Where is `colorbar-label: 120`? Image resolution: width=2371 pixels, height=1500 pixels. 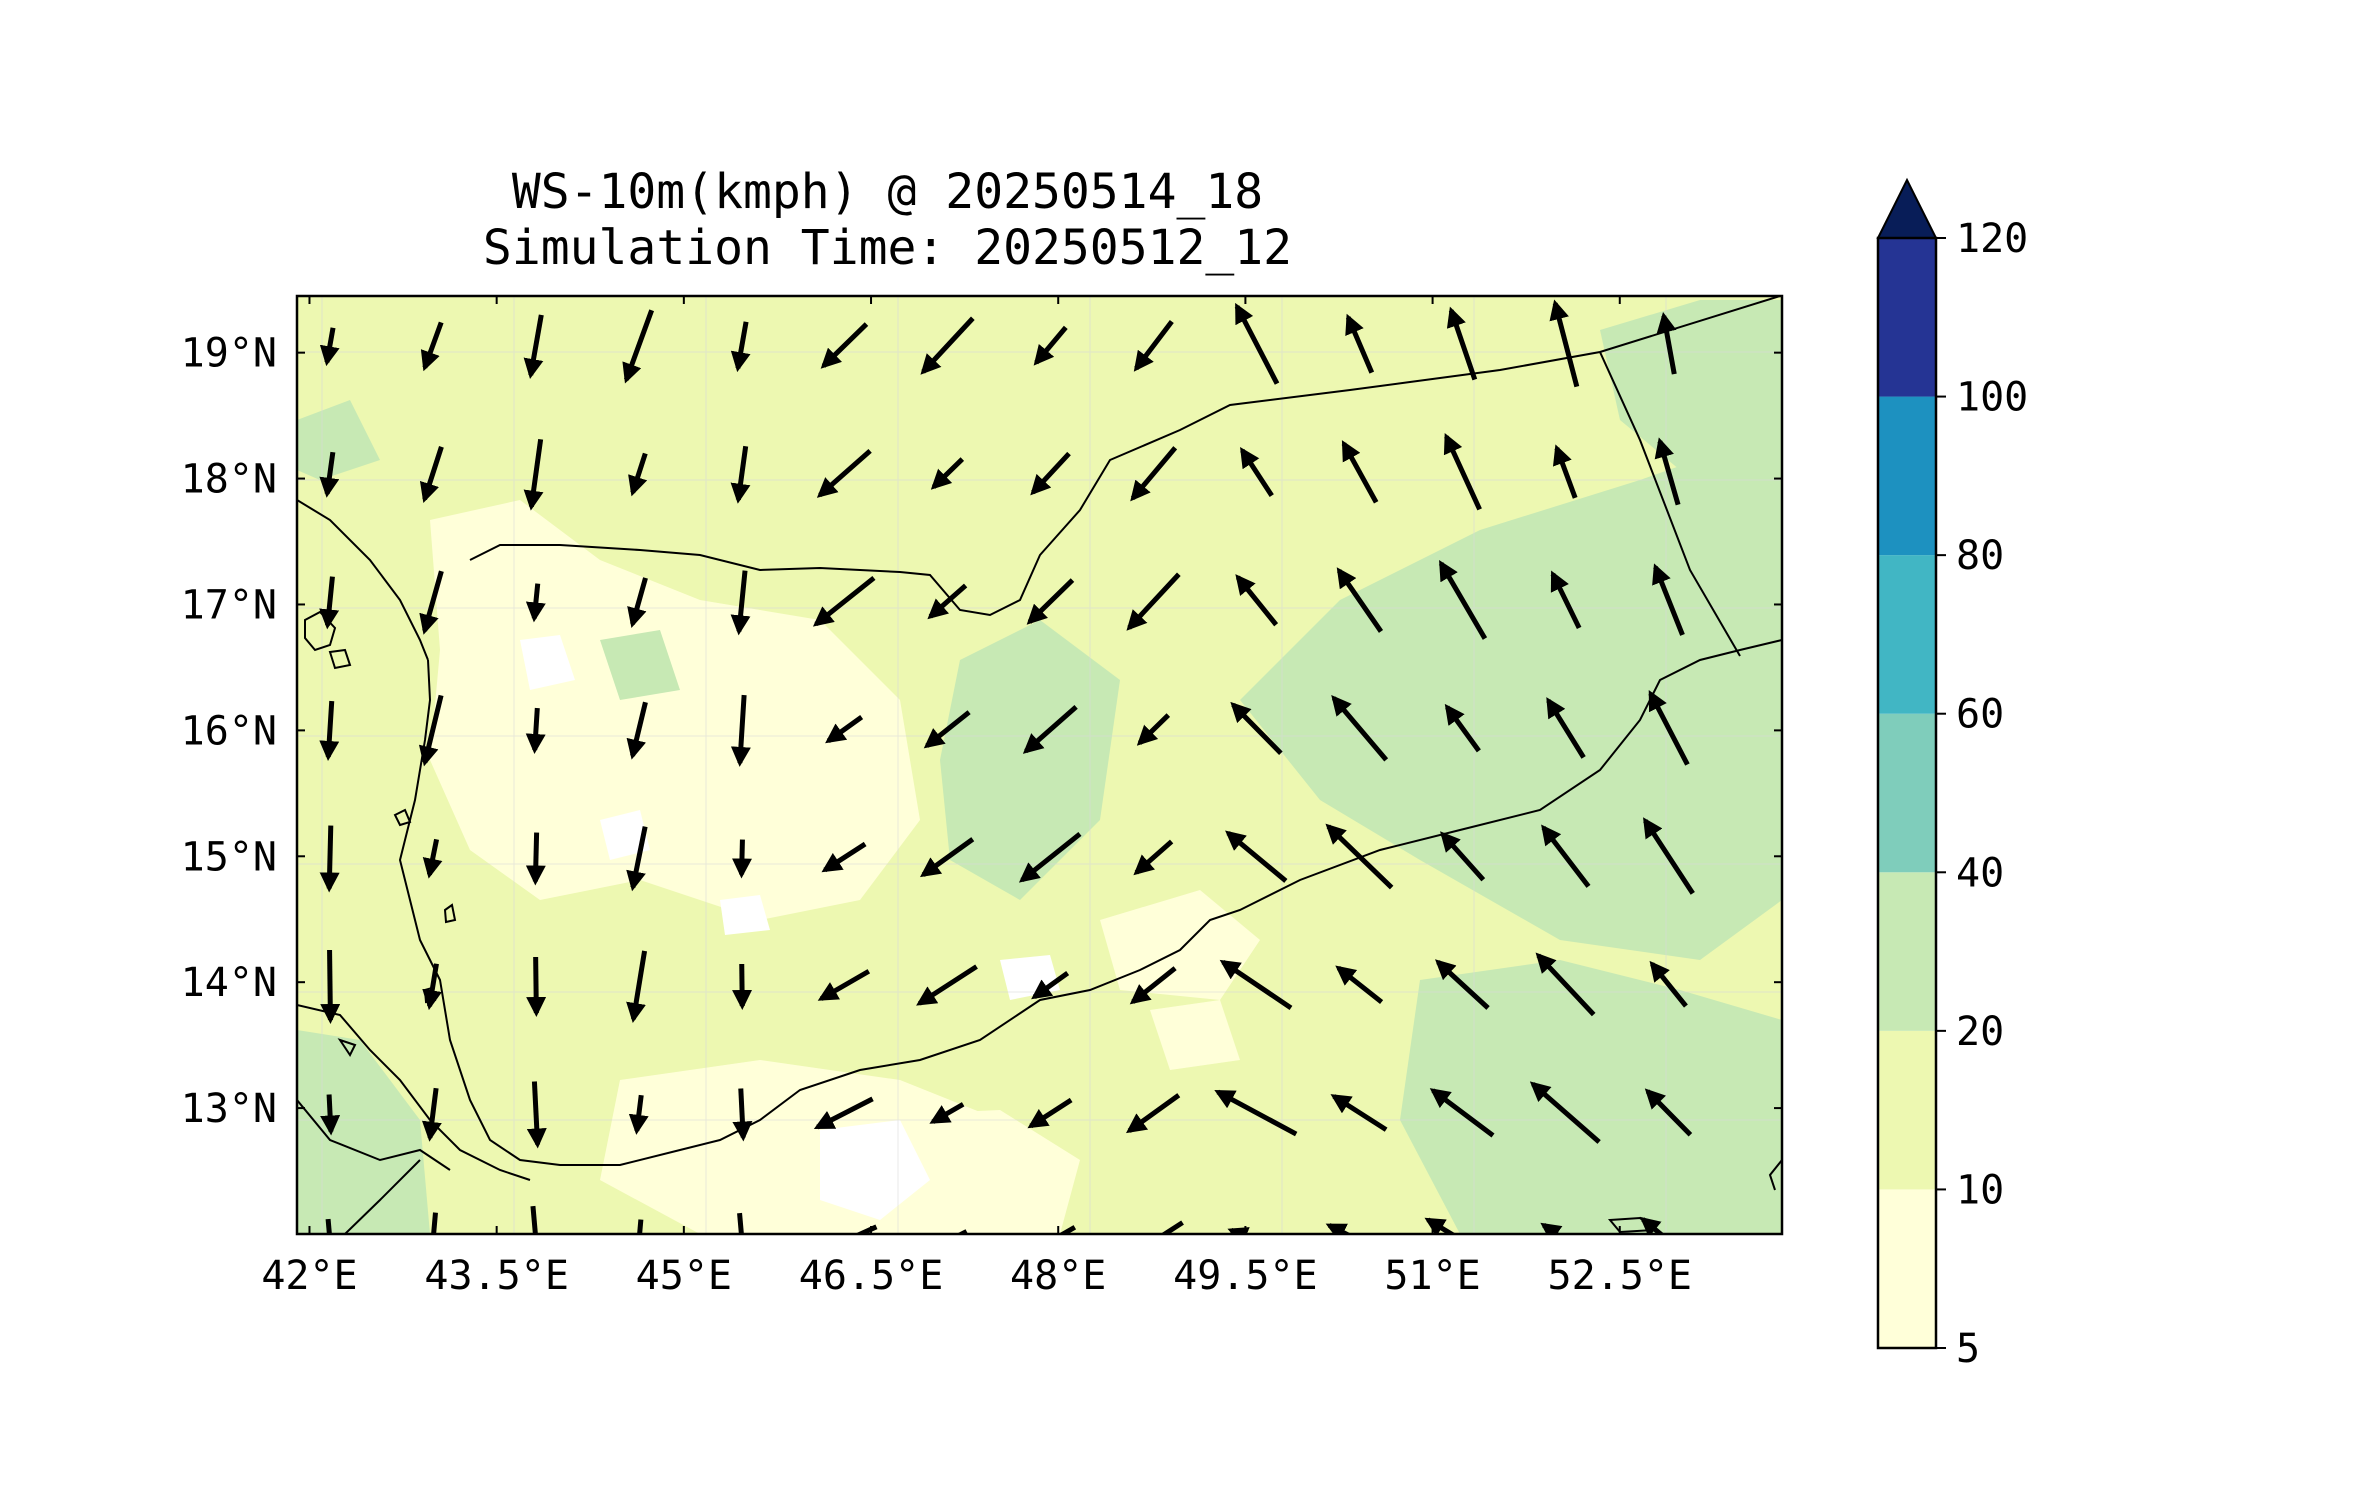 colorbar-label: 120 is located at coordinates (1992, 239).